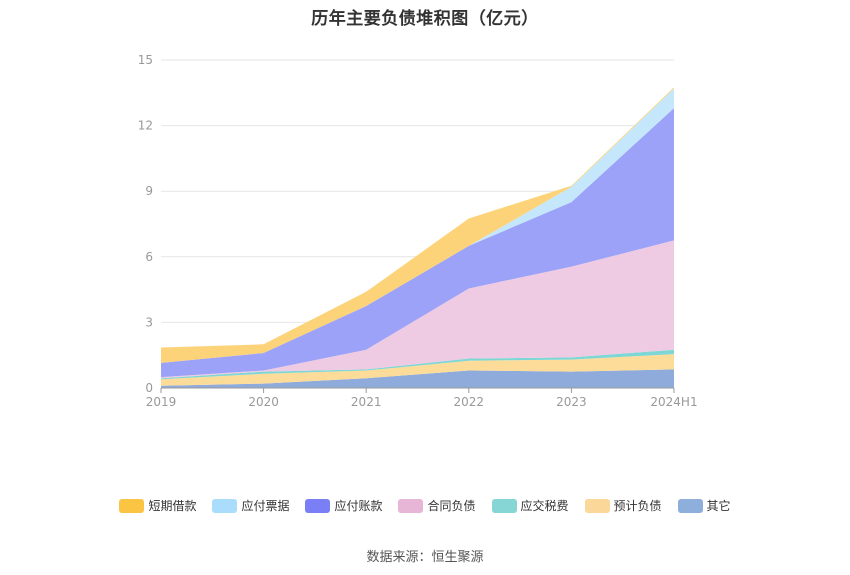 This screenshot has height=575, width=850. I want to click on y-tick-label: 3, so click(149, 322).